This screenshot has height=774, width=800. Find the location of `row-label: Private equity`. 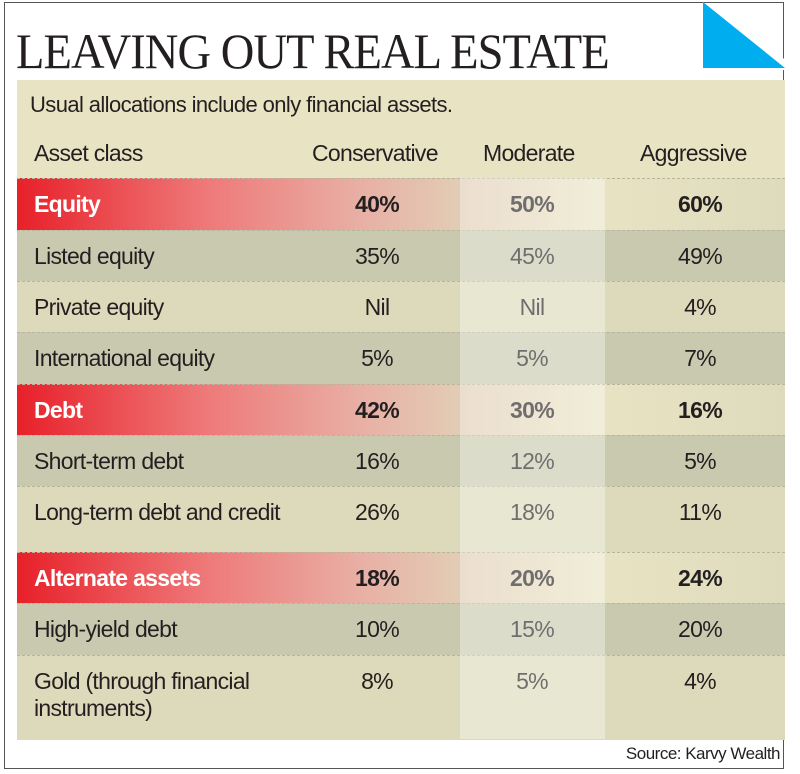

row-label: Private equity is located at coordinates (99, 307).